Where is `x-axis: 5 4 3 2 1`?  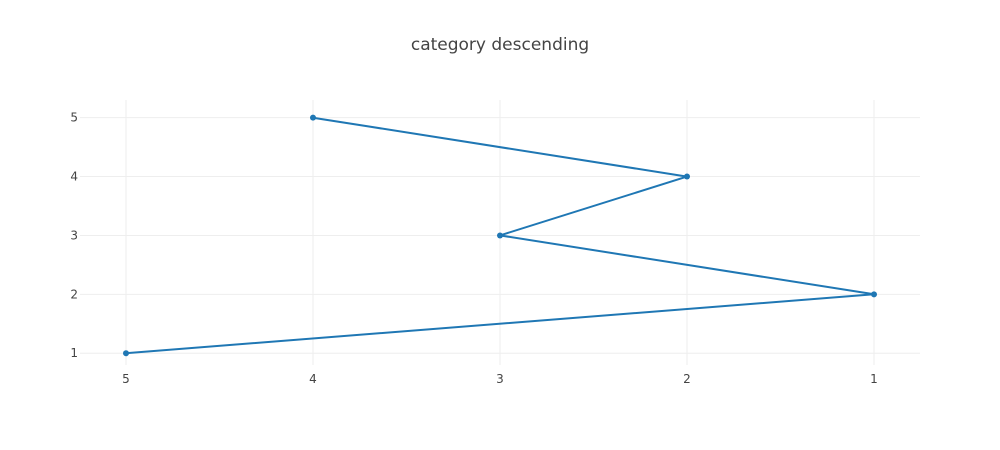
x-axis: 5 4 3 2 1 is located at coordinates (500, 379).